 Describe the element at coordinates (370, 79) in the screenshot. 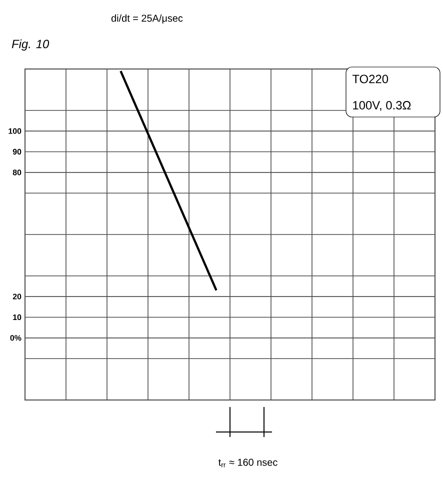

I see `annotation: TO220` at that location.